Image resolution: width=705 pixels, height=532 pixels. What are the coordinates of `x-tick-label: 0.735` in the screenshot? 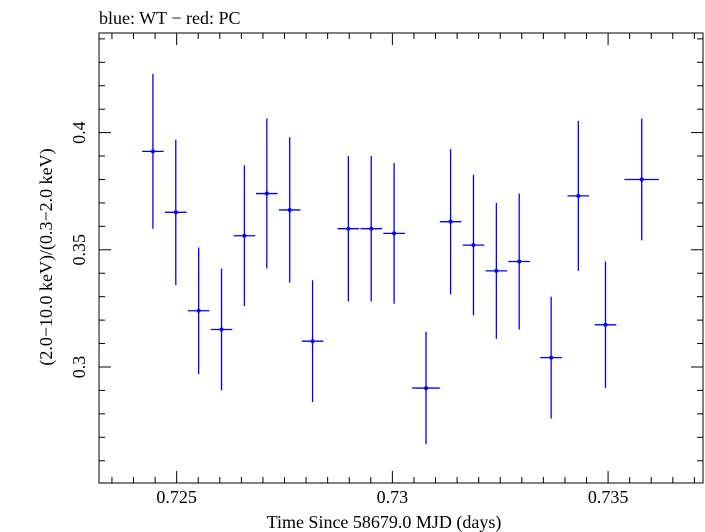 It's located at (608, 497).